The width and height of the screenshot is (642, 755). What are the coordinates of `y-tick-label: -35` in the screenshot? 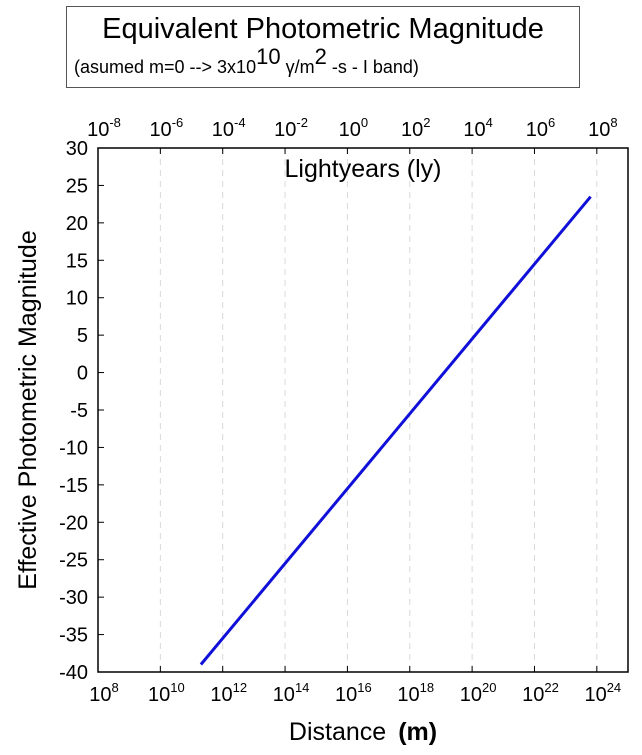 It's located at (73, 636).